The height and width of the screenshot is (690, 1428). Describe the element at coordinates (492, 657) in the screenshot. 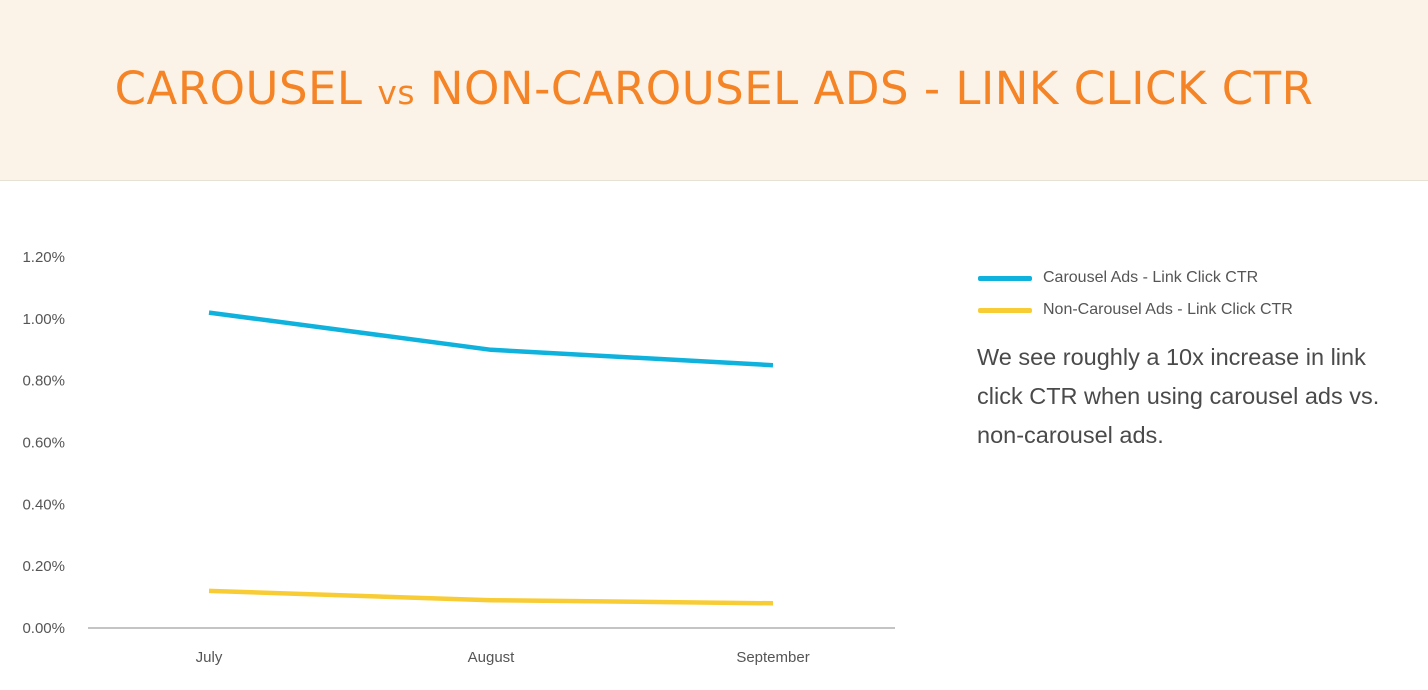

I see `x-tick-label: August` at that location.